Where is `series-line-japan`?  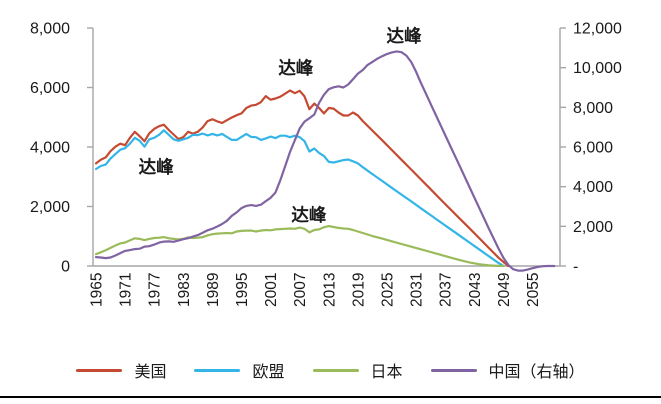
series-line-japan is located at coordinates (299, 246).